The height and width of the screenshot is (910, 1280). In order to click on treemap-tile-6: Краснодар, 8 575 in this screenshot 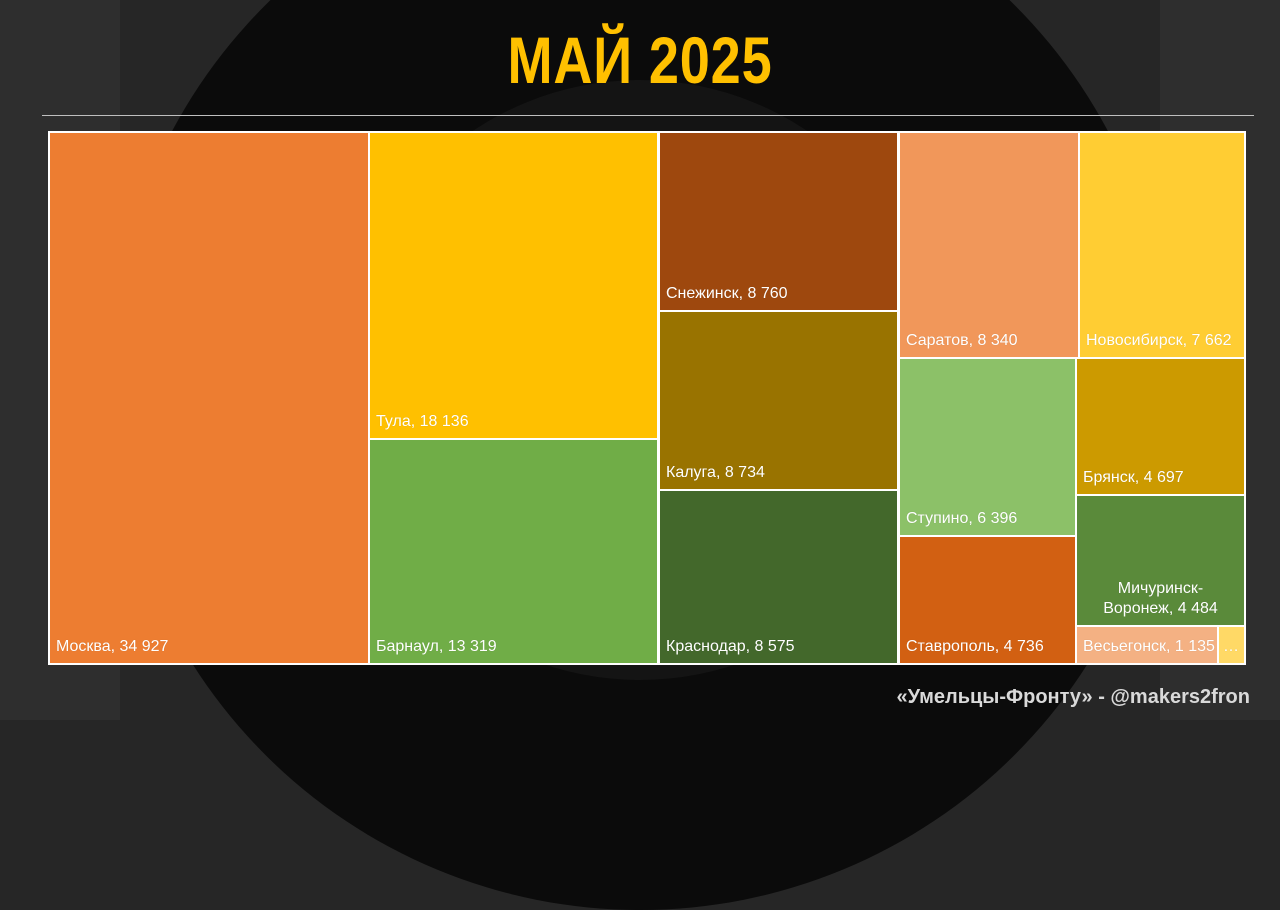, I will do `click(778, 577)`.